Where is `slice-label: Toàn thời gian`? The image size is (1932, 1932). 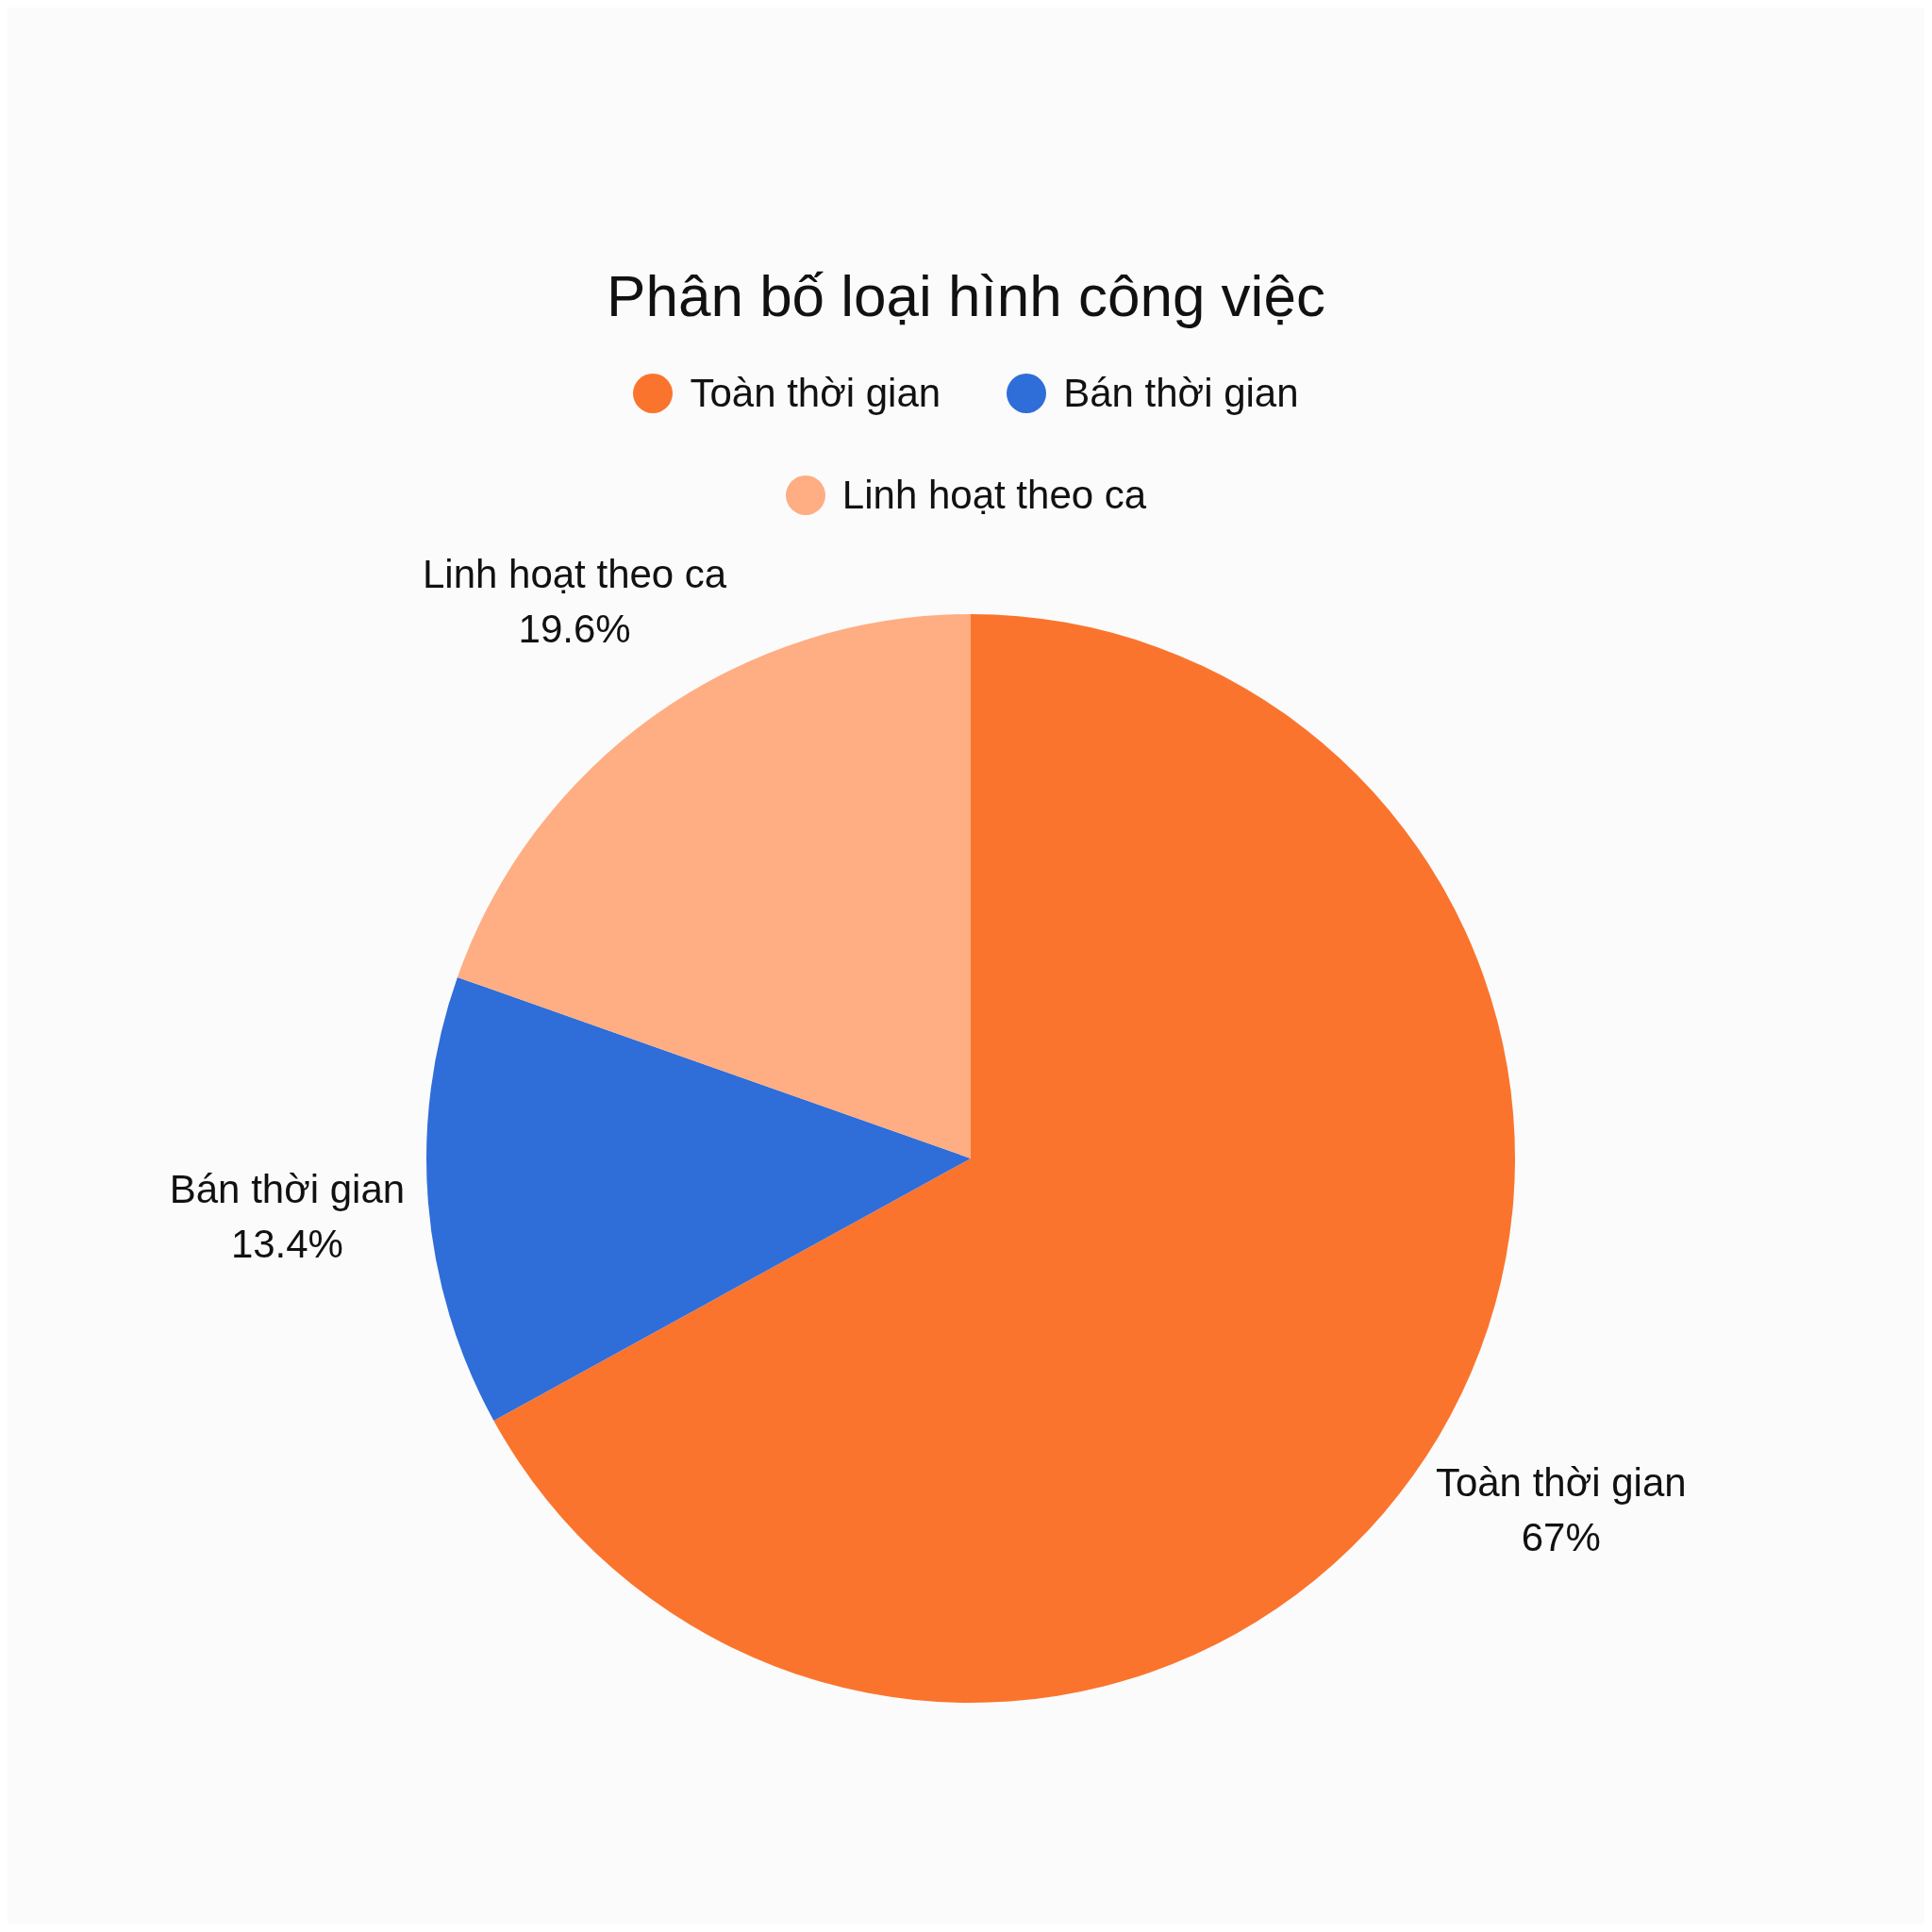 slice-label: Toàn thời gian is located at coordinates (1561, 1483).